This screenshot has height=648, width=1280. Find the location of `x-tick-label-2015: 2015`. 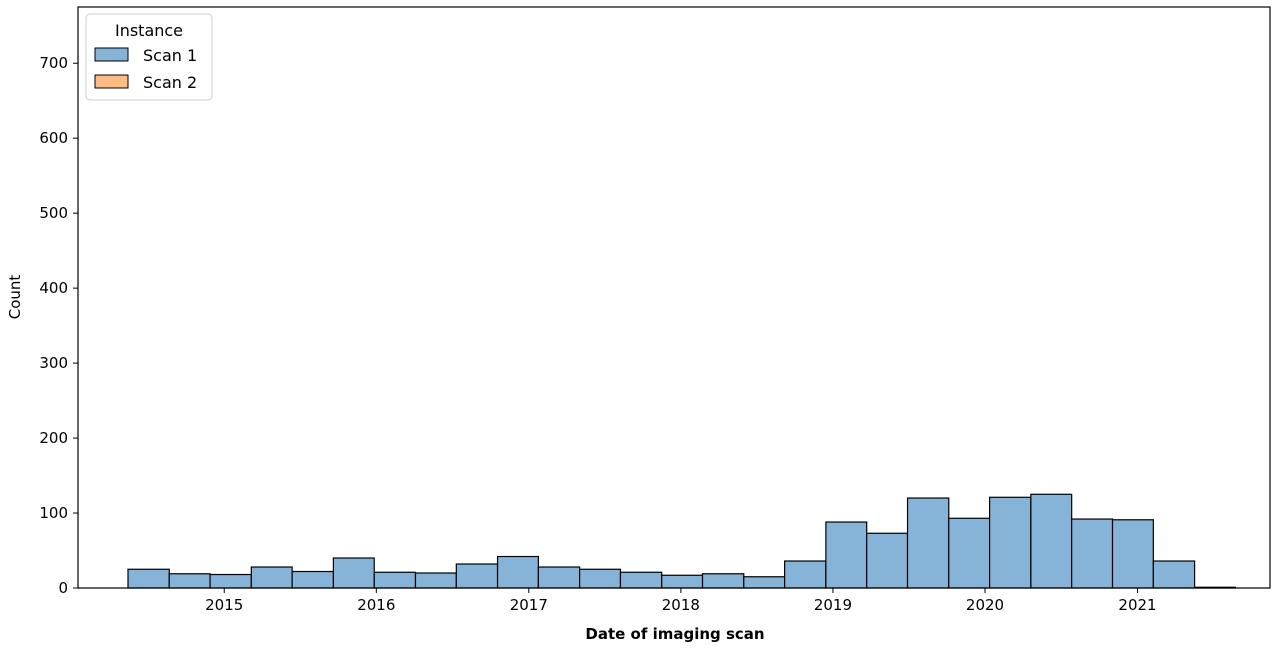

x-tick-label-2015: 2015 is located at coordinates (224, 605).